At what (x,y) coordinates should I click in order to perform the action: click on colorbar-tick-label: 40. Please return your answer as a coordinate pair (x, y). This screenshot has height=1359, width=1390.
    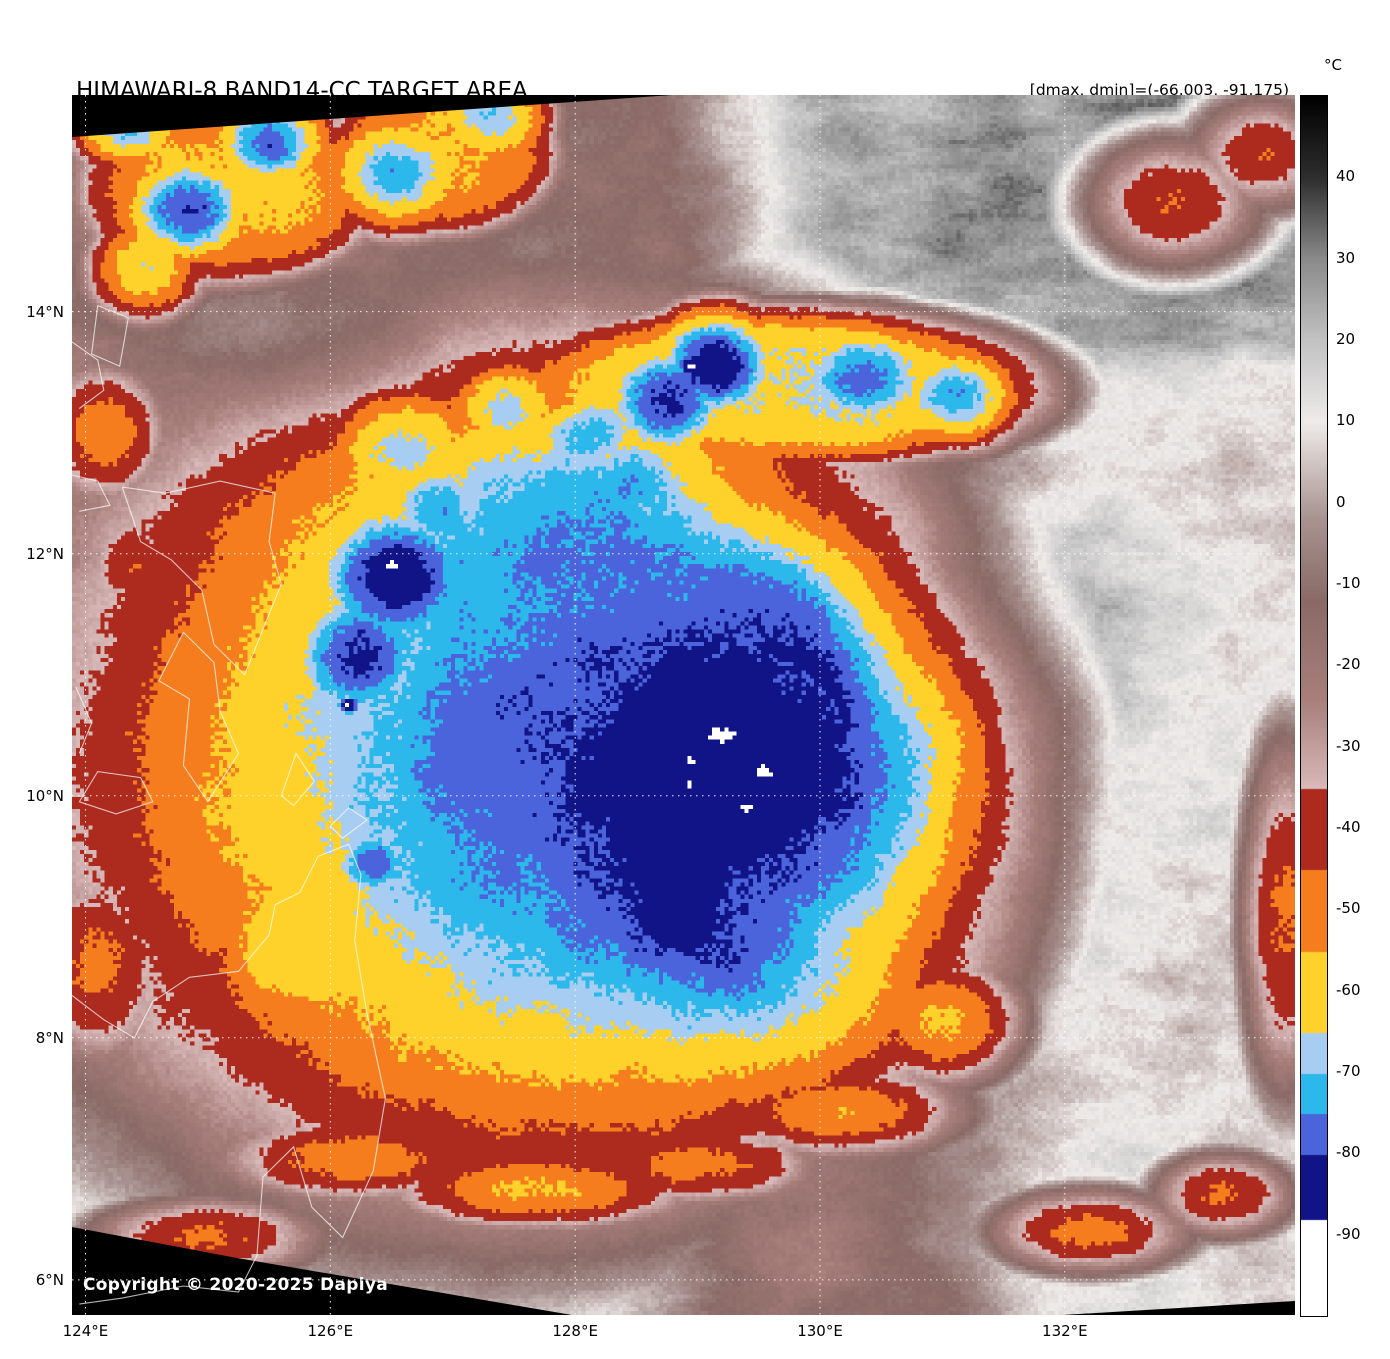
    Looking at the image, I should click on (1346, 176).